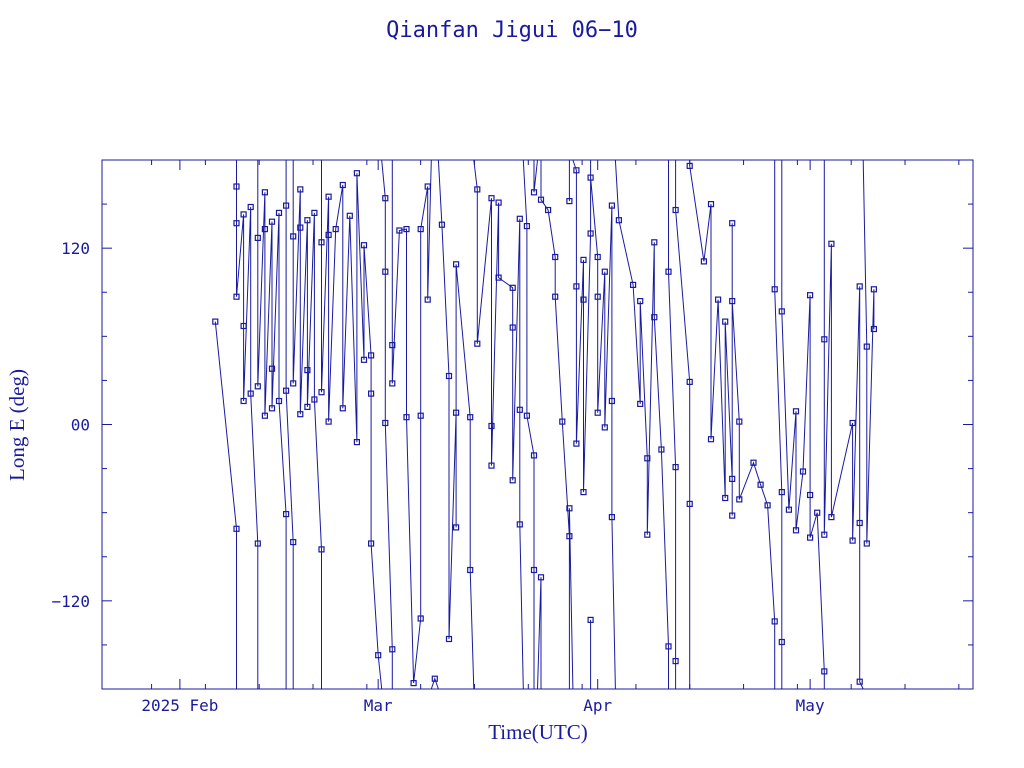 This screenshot has height=768, width=1024. Describe the element at coordinates (810, 705) in the screenshot. I see `x-tick-label: May` at that location.